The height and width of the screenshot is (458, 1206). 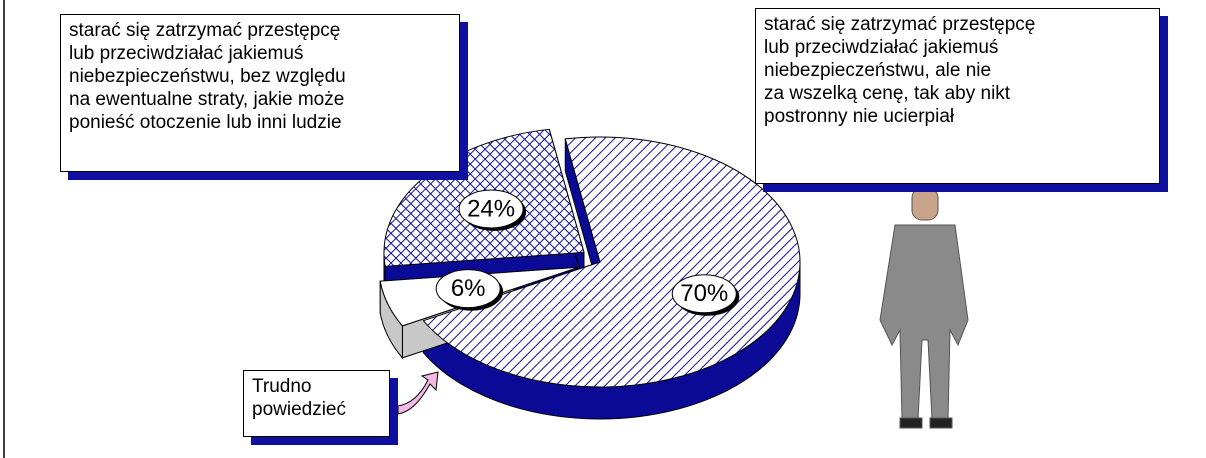 I want to click on value-label: 24%, so click(x=491, y=208).